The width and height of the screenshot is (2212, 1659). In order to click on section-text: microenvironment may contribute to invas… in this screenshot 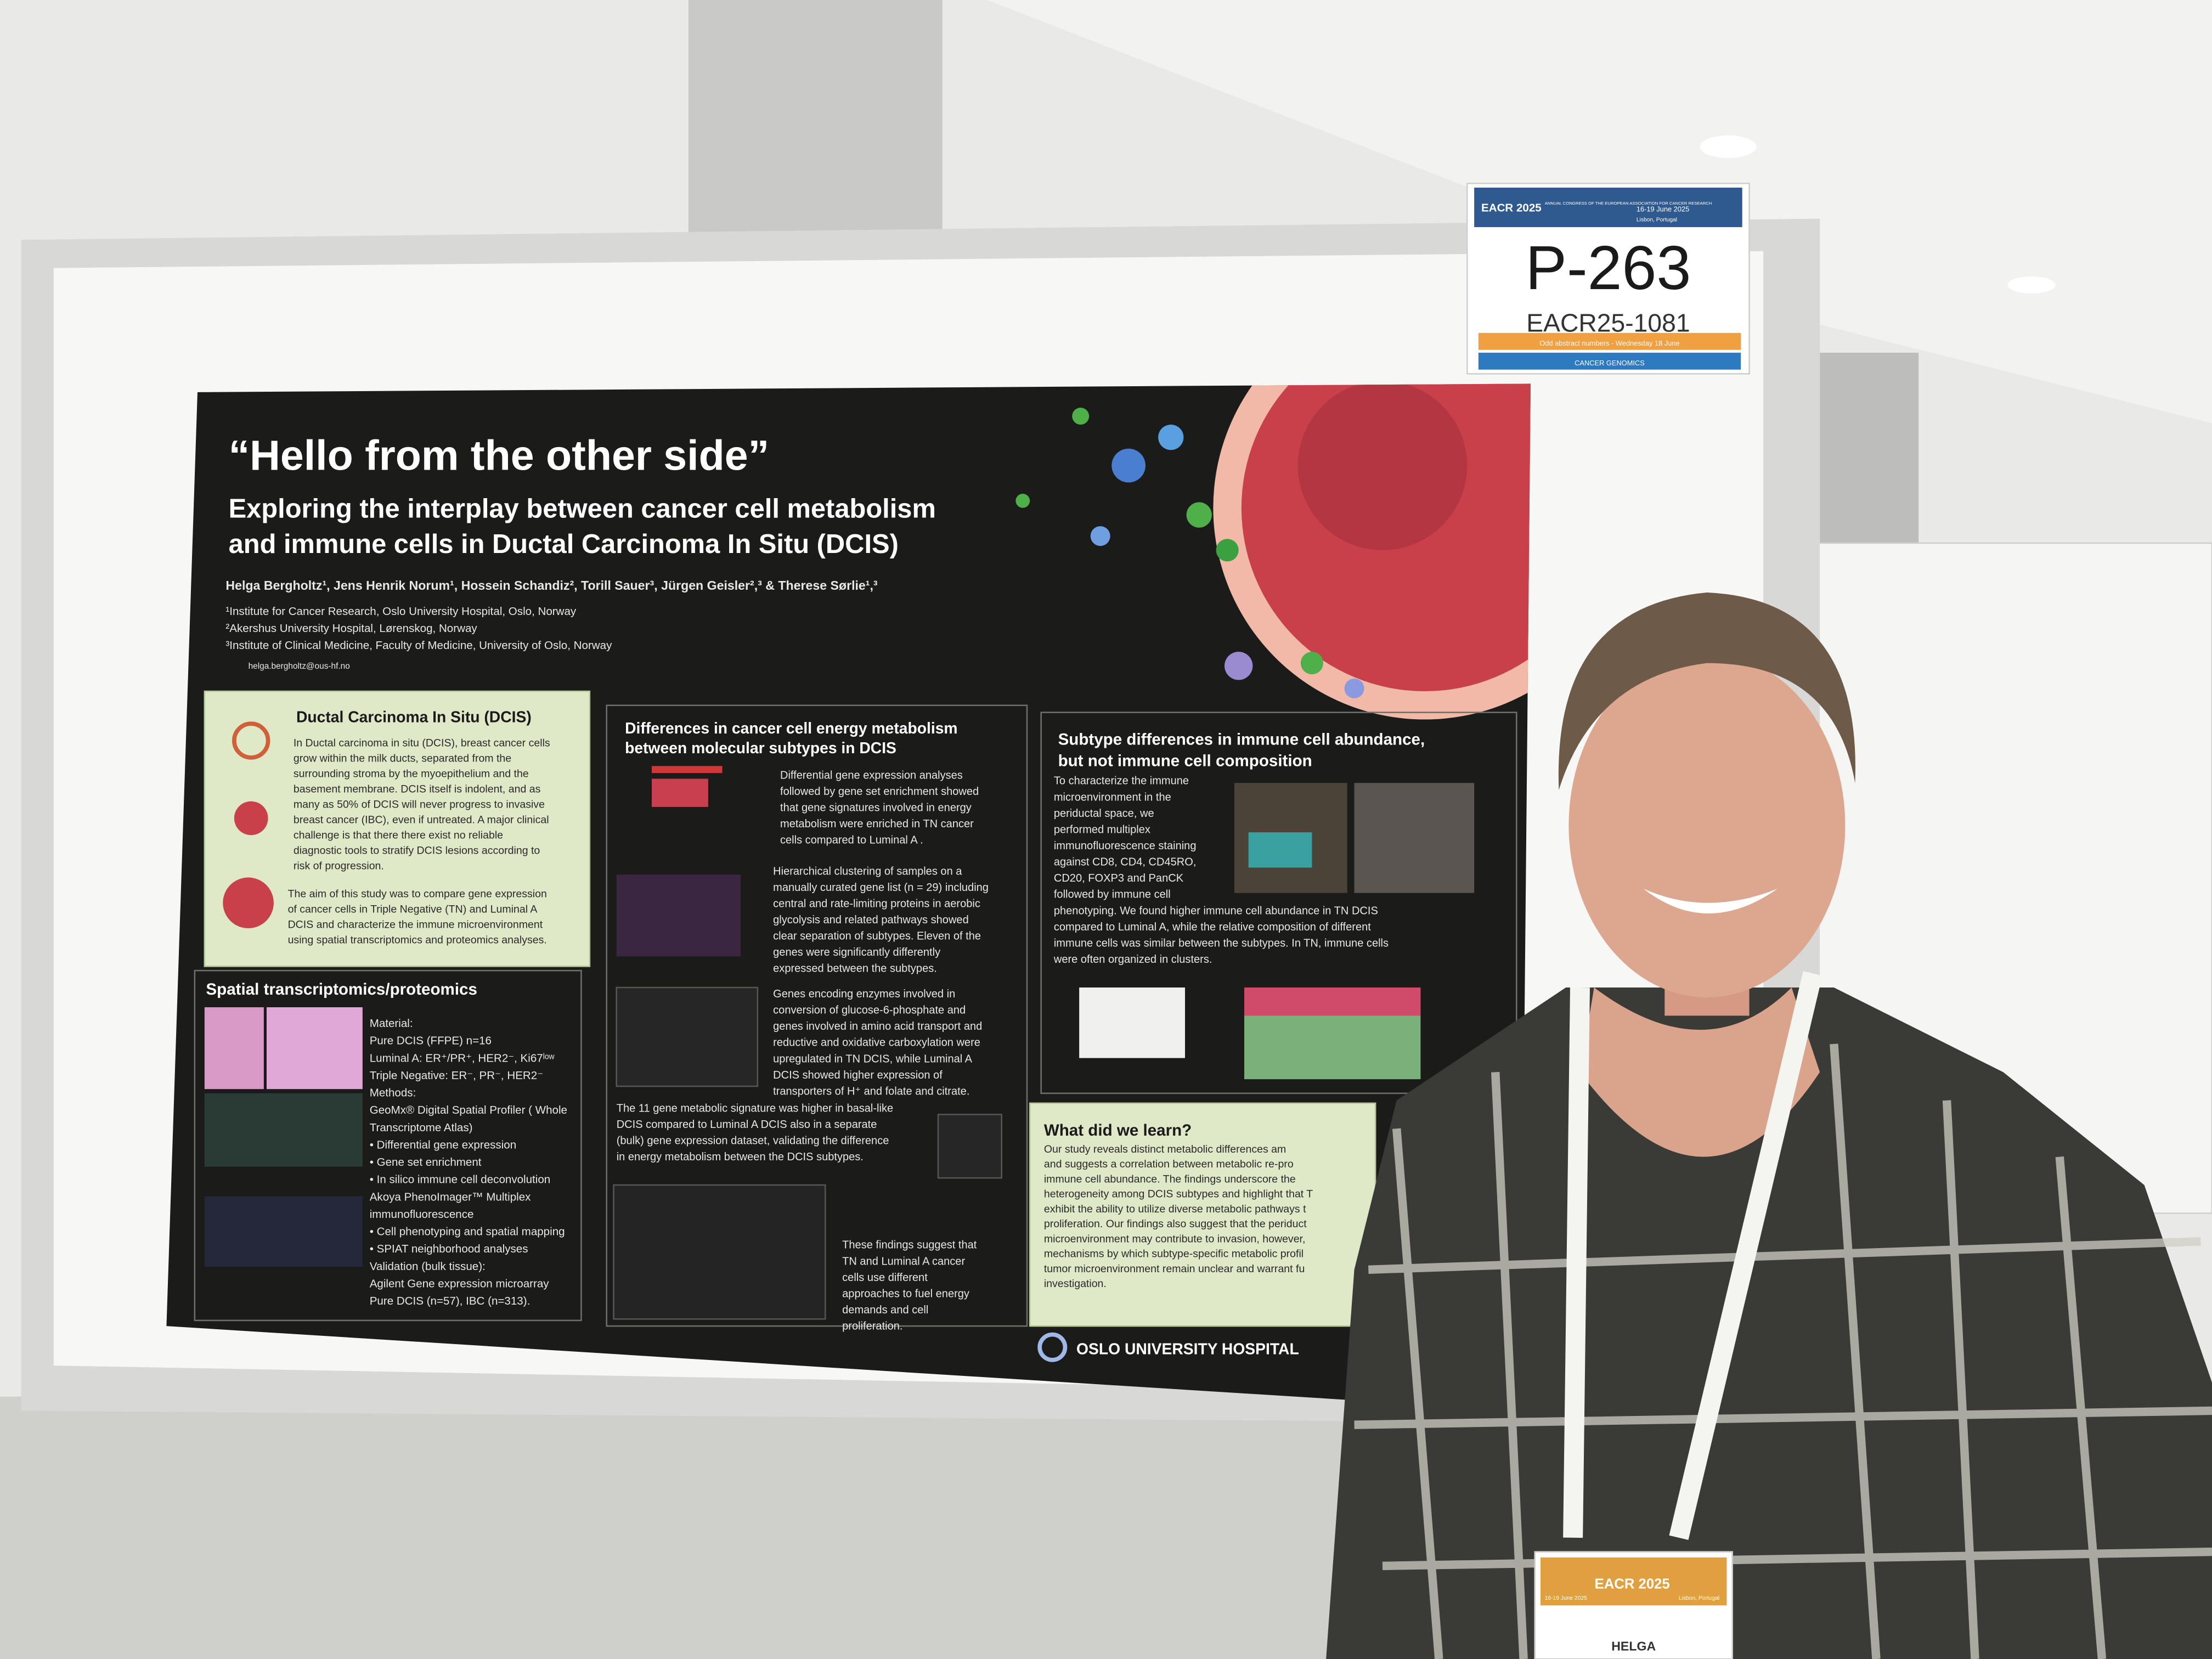, I will do `click(1175, 1239)`.